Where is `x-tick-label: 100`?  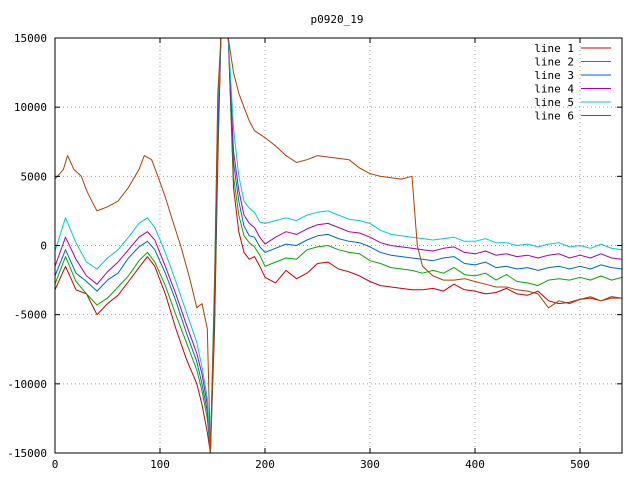
x-tick-label: 100 is located at coordinates (160, 464).